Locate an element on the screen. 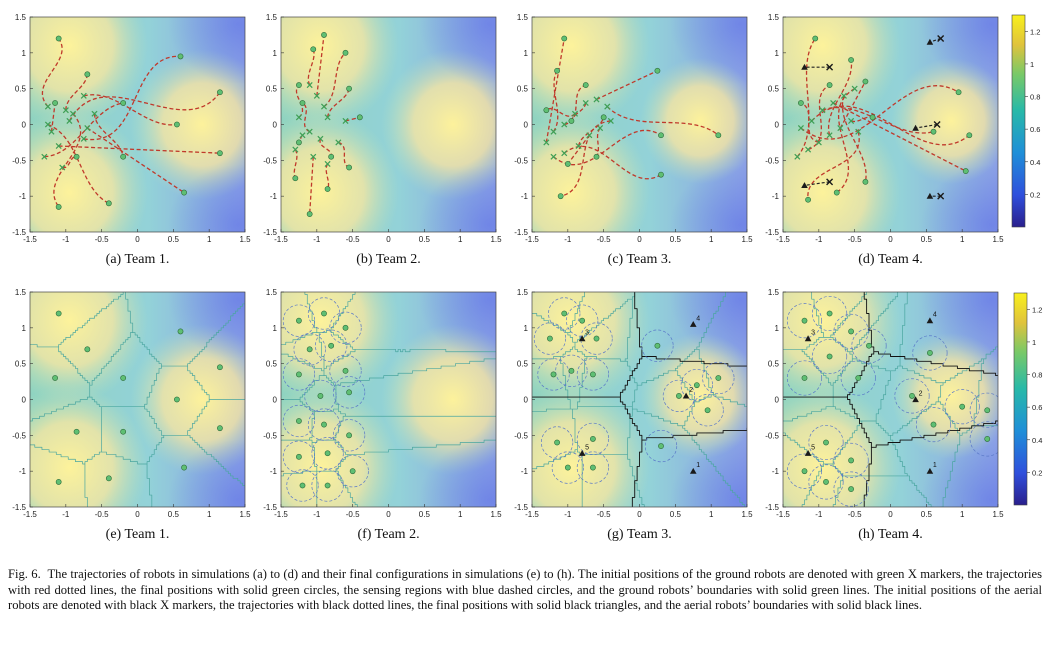  aerial-robot-label: 1 is located at coordinates (935, 465).